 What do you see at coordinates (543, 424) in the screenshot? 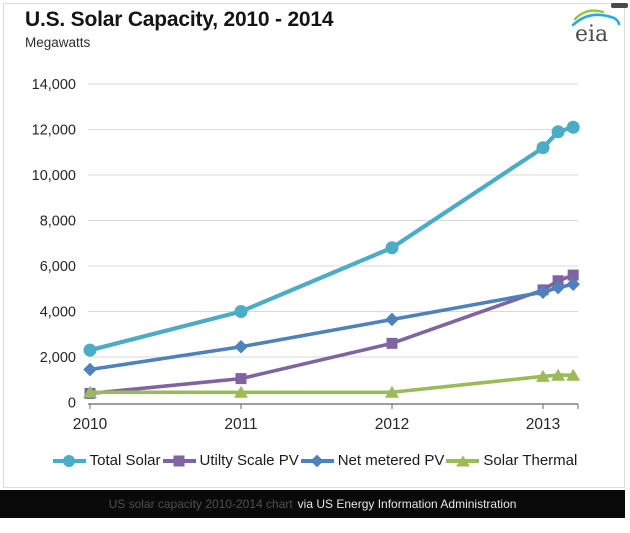
I see `x-tick-label: 2013` at bounding box center [543, 424].